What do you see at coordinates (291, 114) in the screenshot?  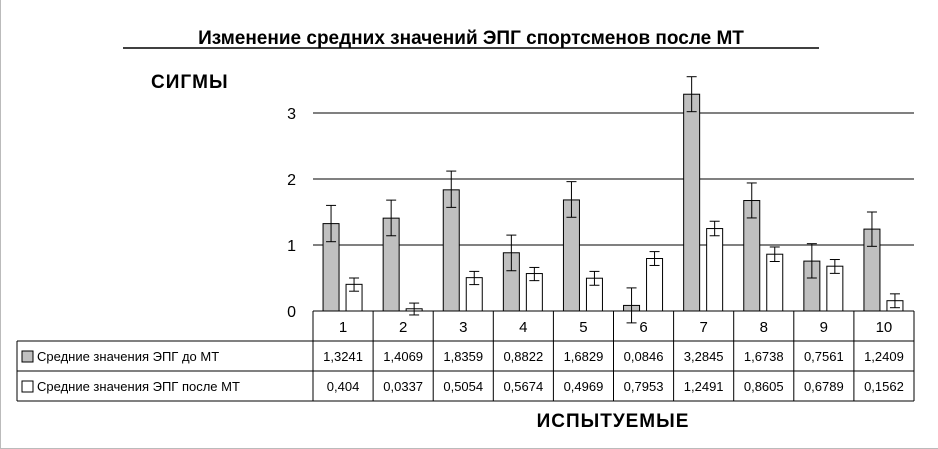 I see `y-tick-label: 3` at bounding box center [291, 114].